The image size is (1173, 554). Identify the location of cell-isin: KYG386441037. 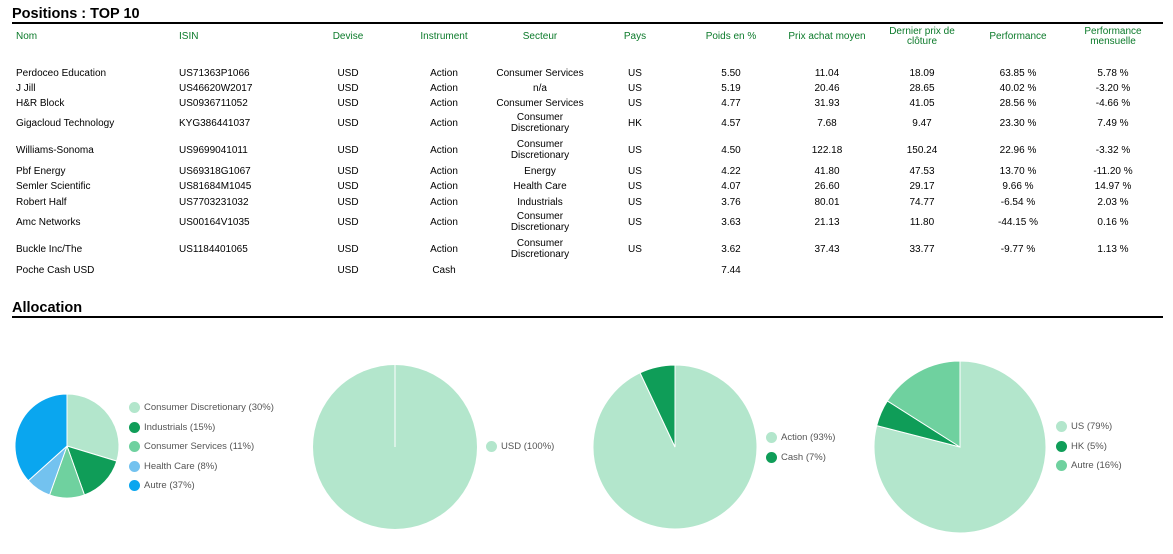
(215, 123).